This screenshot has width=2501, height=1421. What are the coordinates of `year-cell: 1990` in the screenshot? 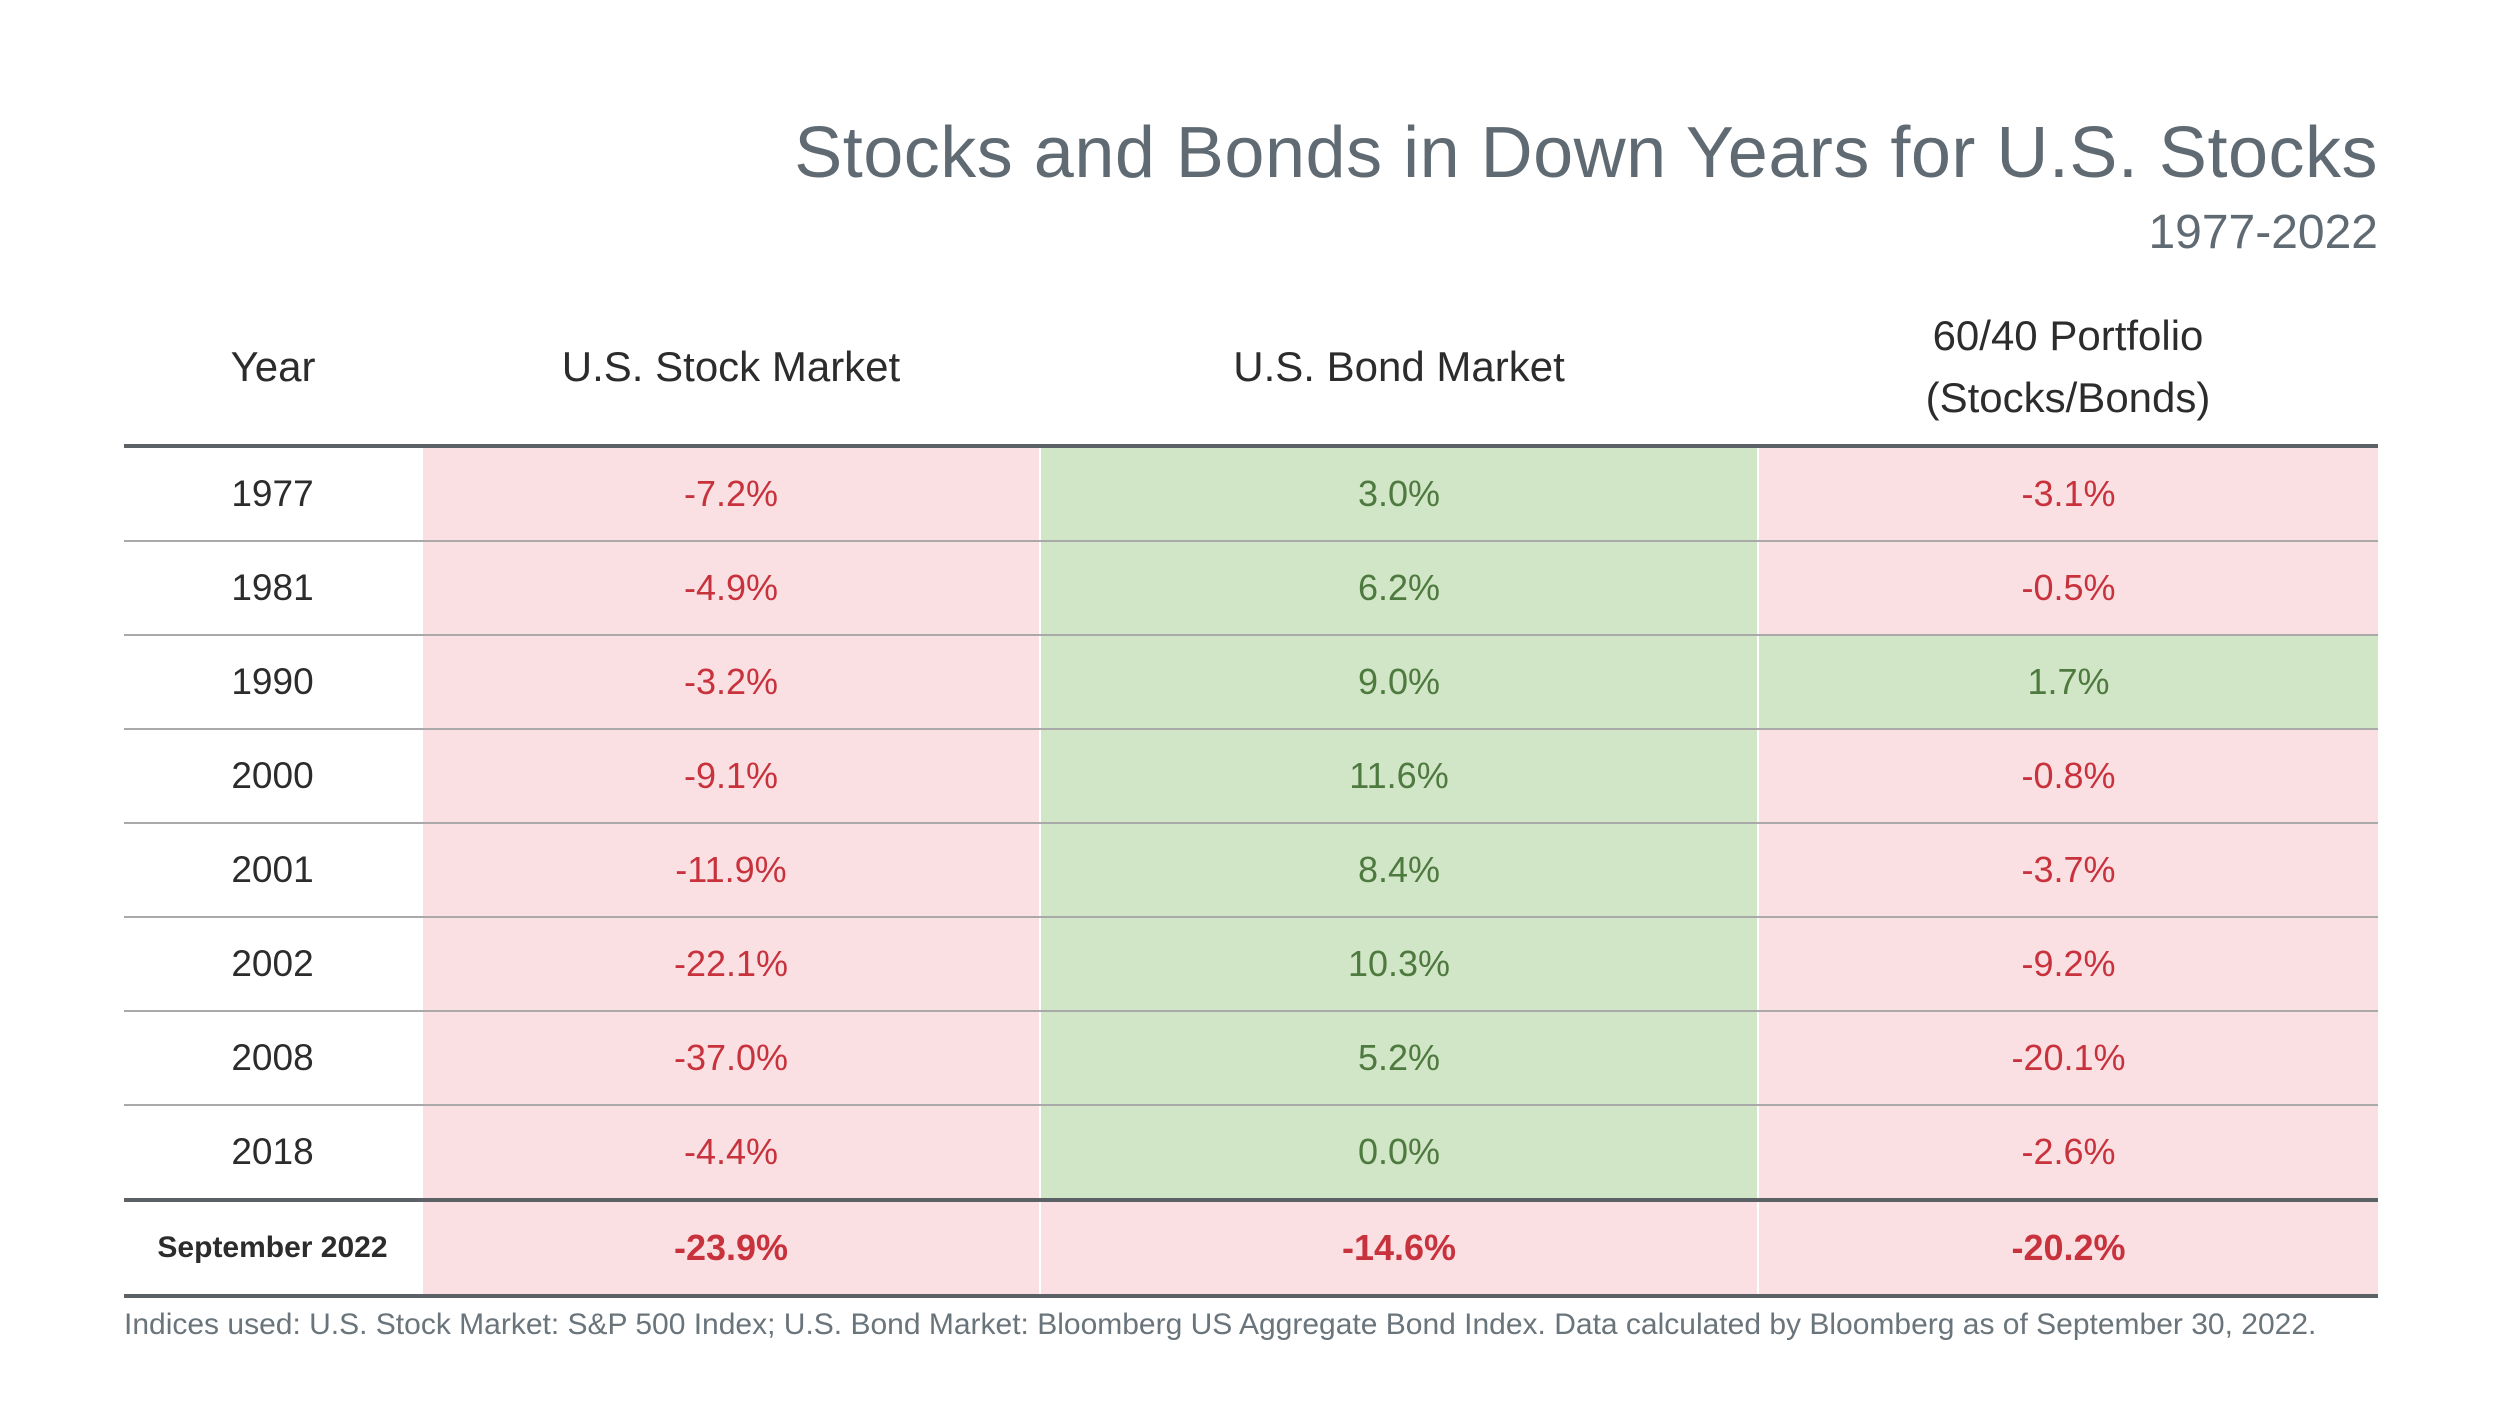 It's located at (273, 682).